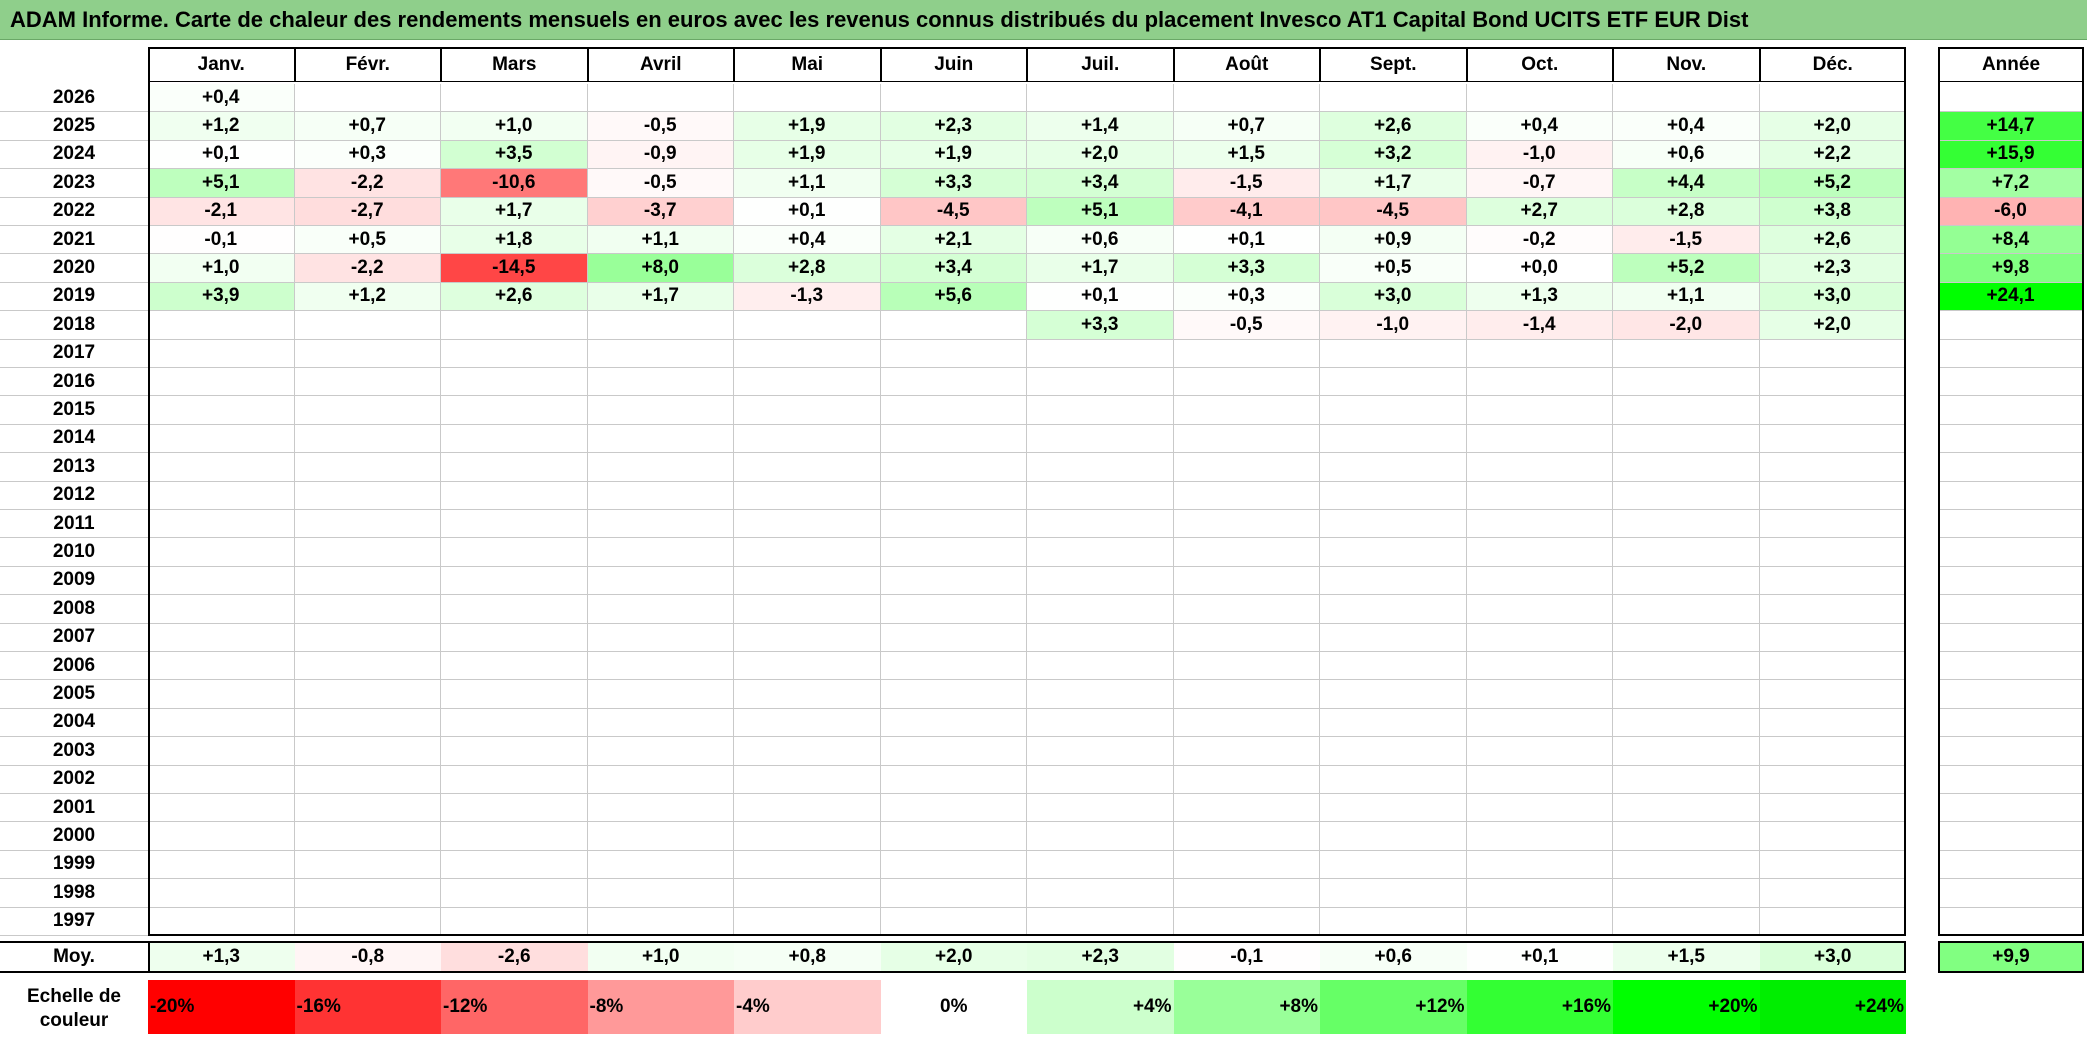  I want to click on heatmap-cell-2018-9: -1,0, so click(1393, 325).